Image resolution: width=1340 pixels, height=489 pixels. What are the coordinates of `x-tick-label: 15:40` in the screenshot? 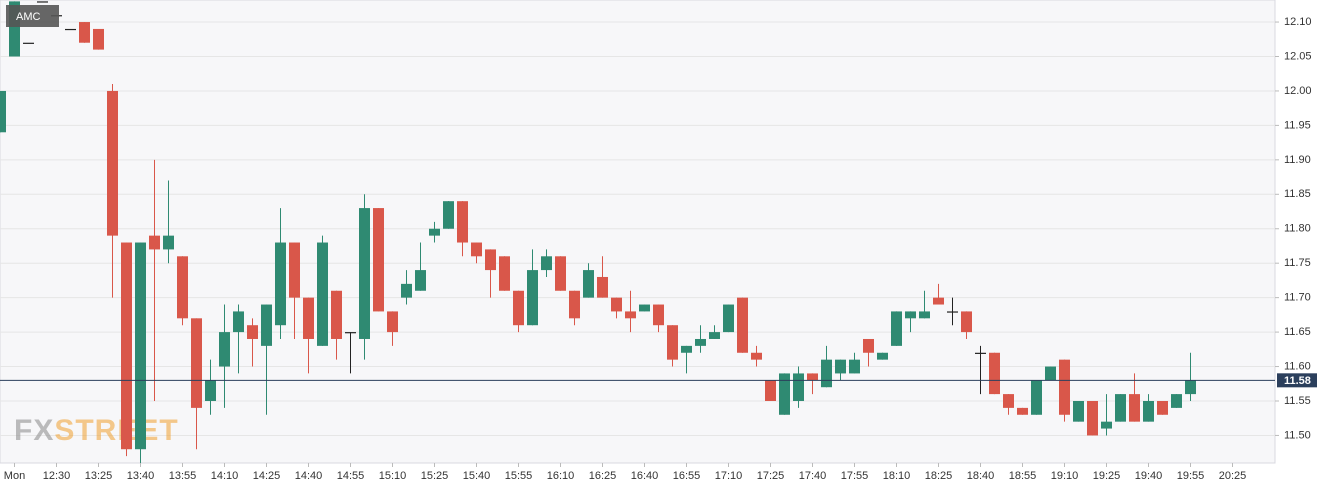 It's located at (477, 476).